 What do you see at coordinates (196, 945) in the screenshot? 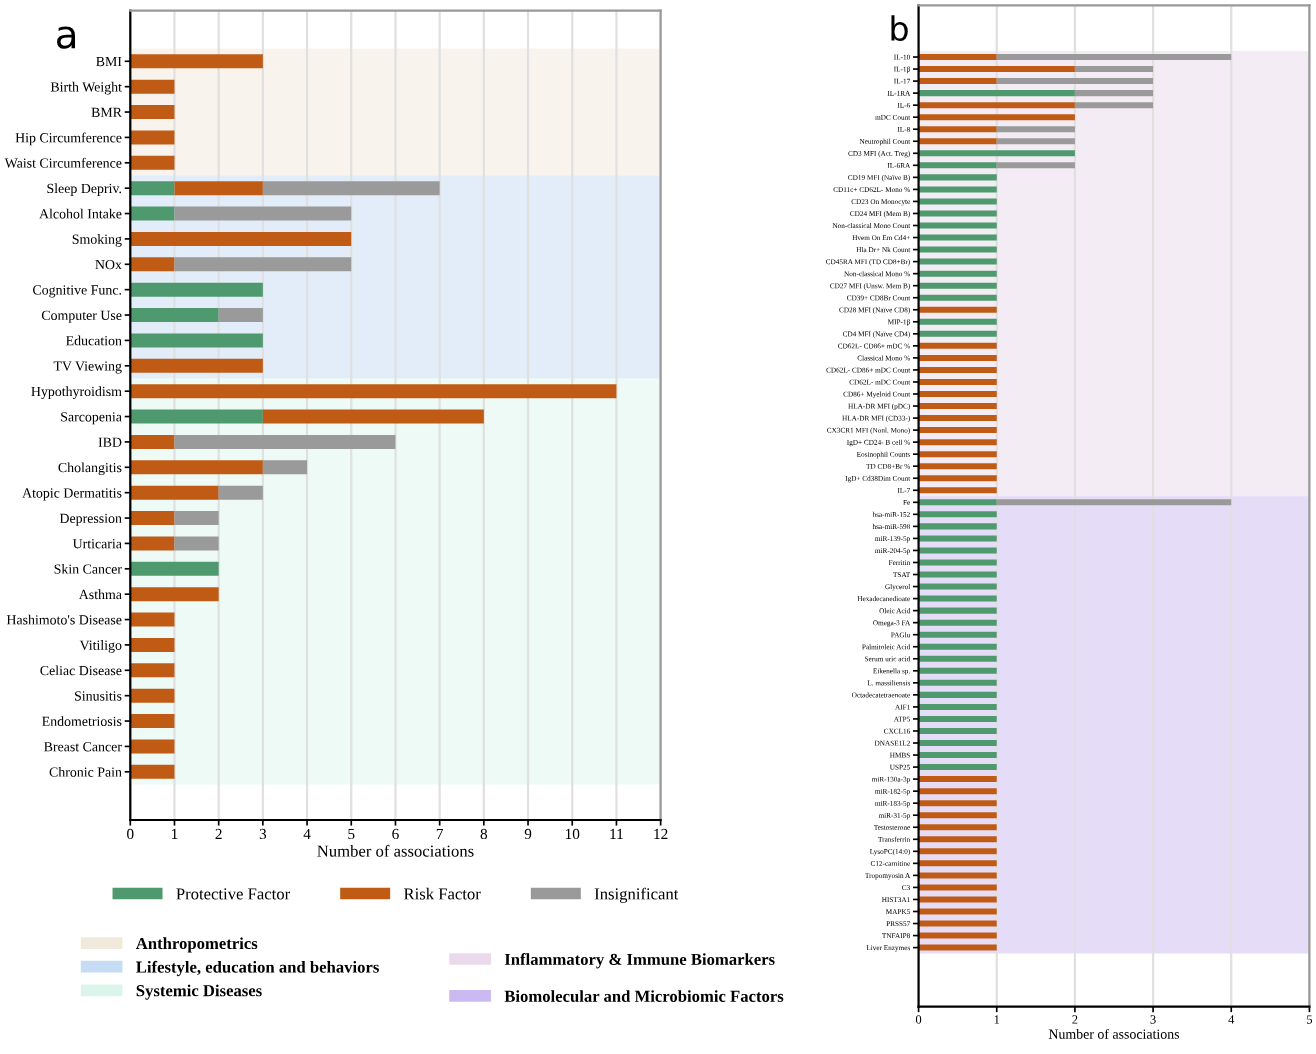
I see `legend-label: Anthropometrics` at bounding box center [196, 945].